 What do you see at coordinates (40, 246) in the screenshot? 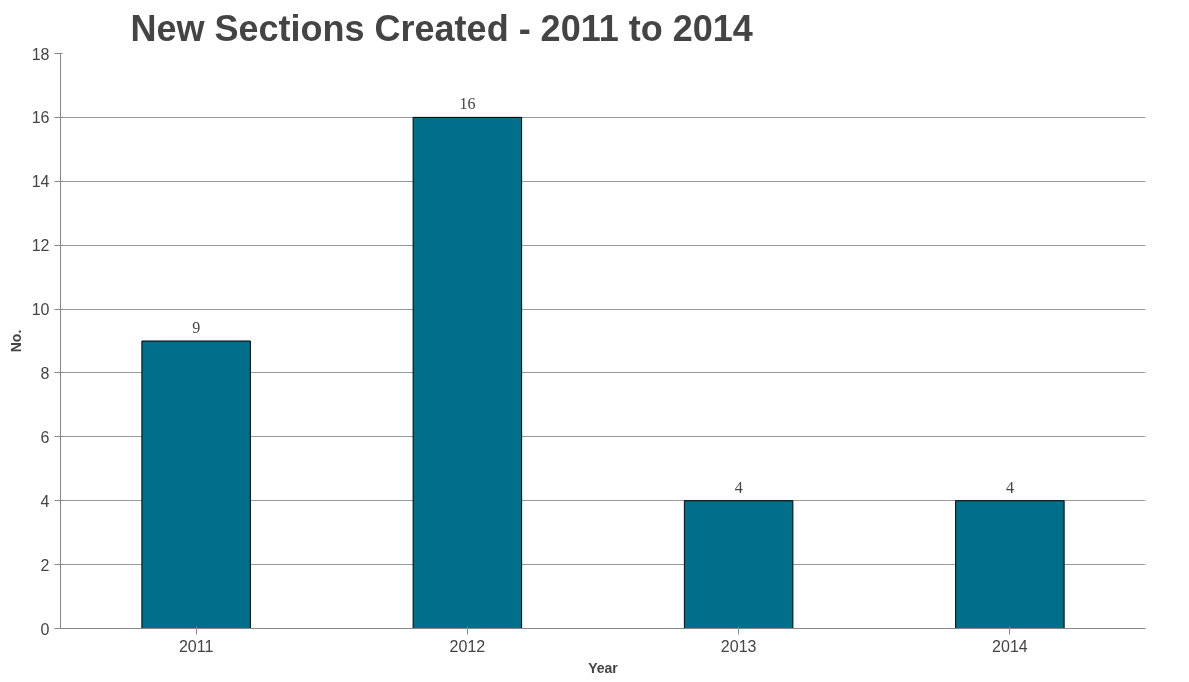
I see `y-tick-label: 12` at bounding box center [40, 246].